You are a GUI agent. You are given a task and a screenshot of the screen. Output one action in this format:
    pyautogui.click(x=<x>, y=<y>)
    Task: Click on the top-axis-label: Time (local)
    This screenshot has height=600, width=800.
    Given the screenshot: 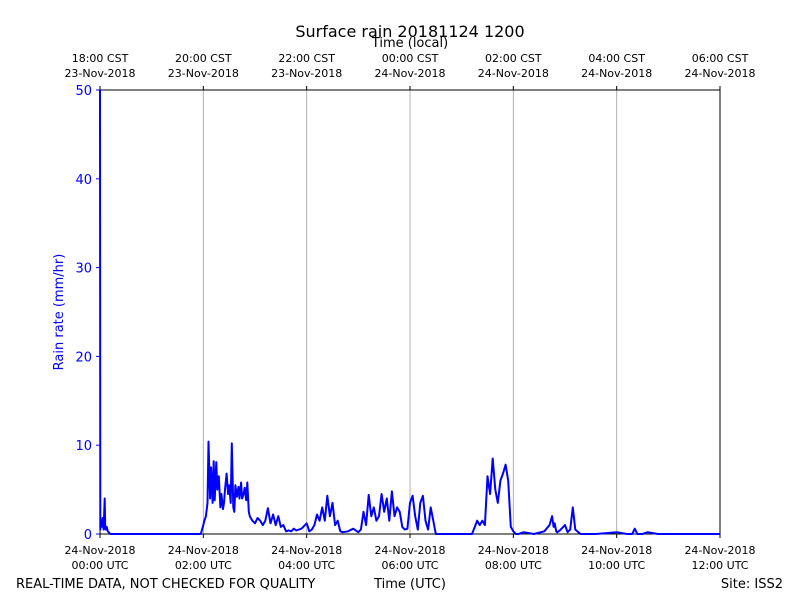 What is the action you would take?
    pyautogui.click(x=409, y=43)
    